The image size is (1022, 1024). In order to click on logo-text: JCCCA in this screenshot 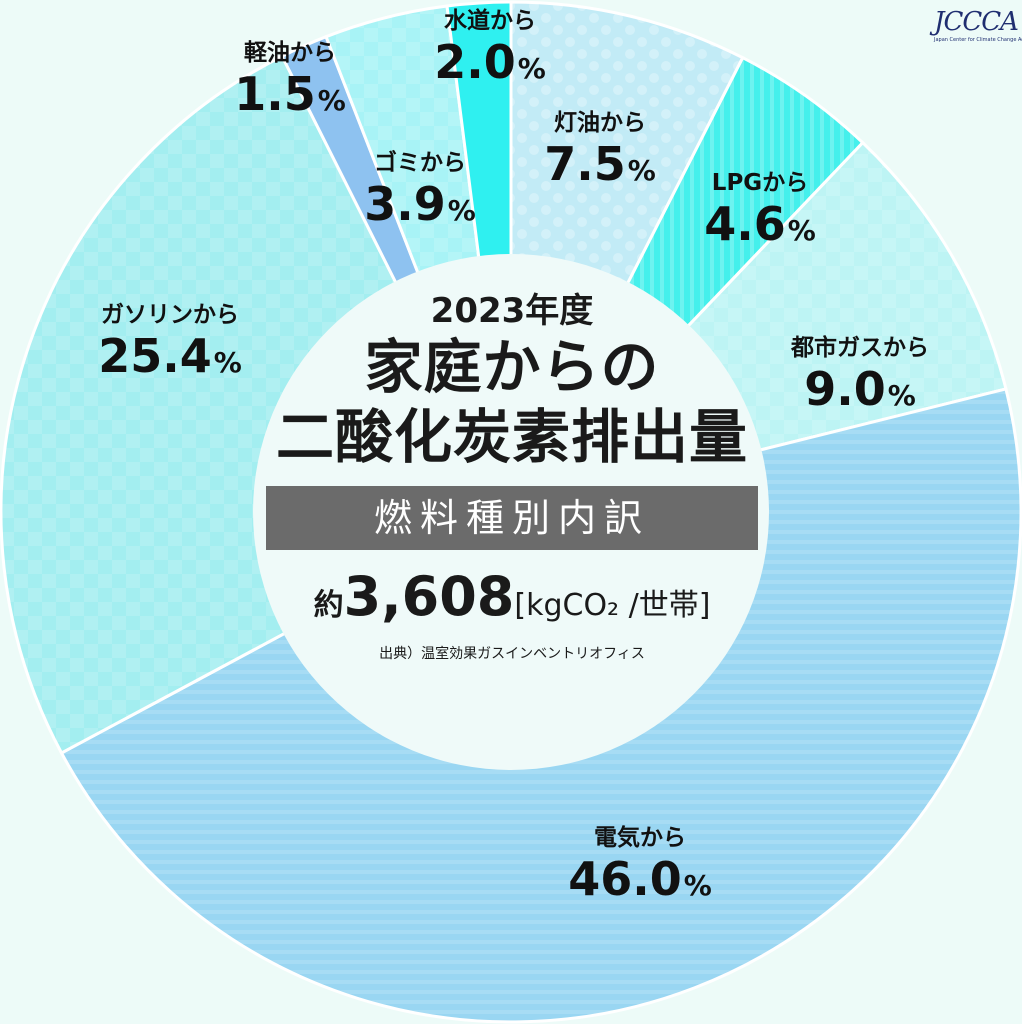, I will do `click(976, 22)`.